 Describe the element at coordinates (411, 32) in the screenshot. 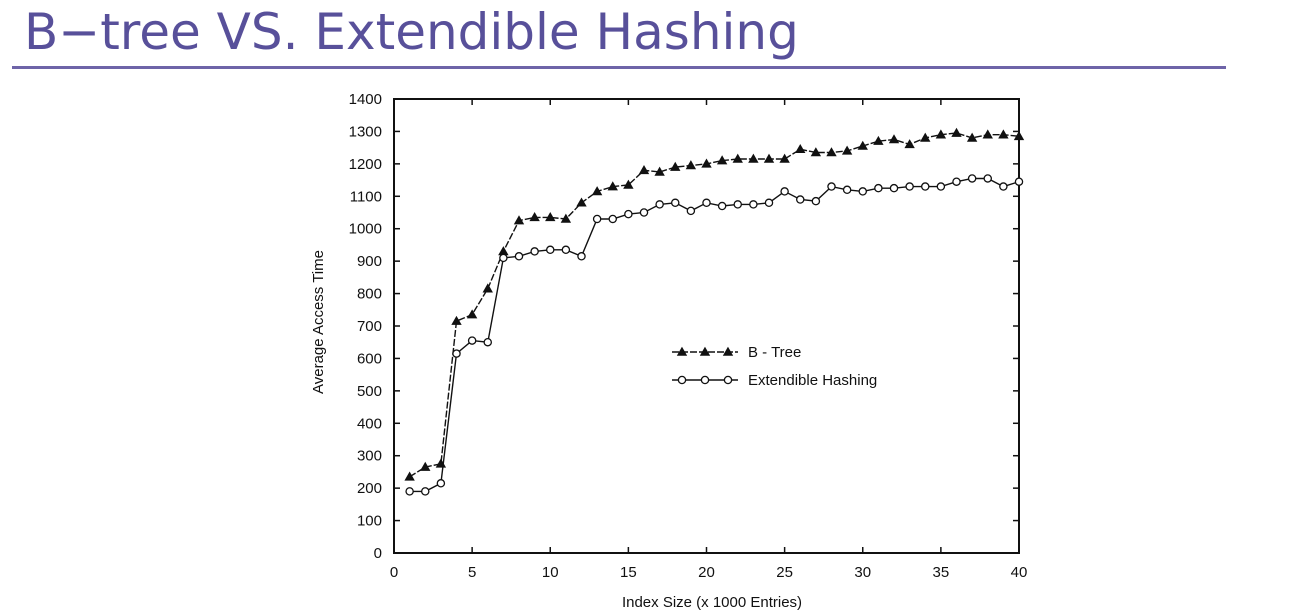

I see `slide-title: B−tree VS. Extendible Hashing` at that location.